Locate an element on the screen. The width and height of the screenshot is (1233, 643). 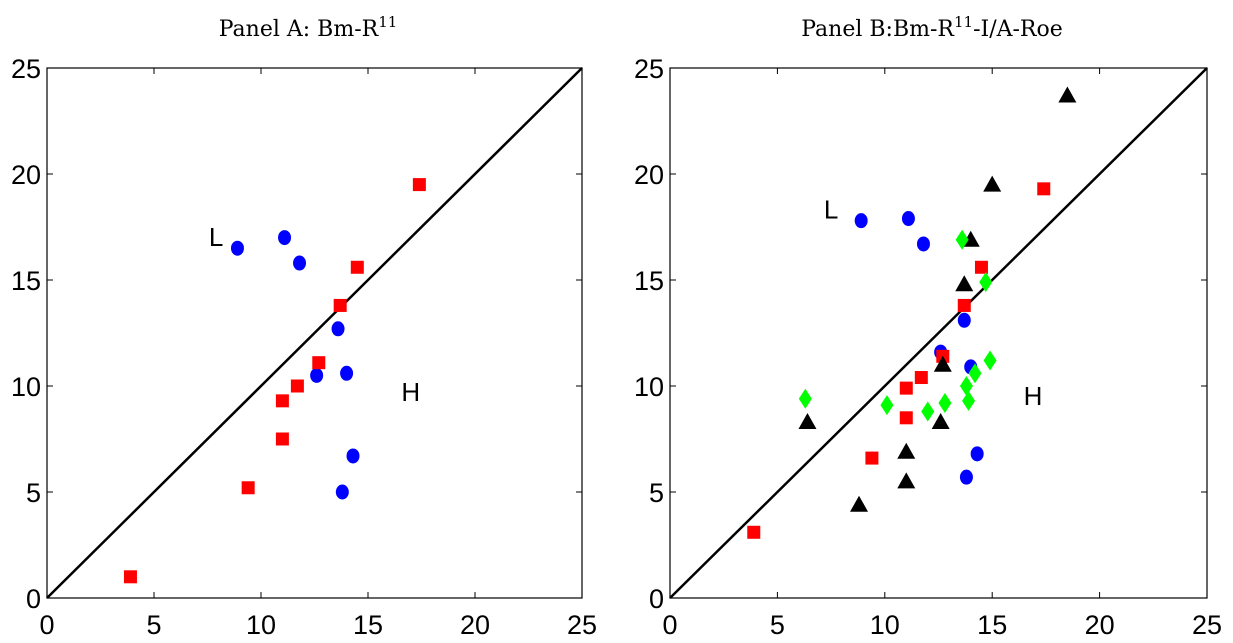
panel-a-annotation-l: L is located at coordinates (216, 237).